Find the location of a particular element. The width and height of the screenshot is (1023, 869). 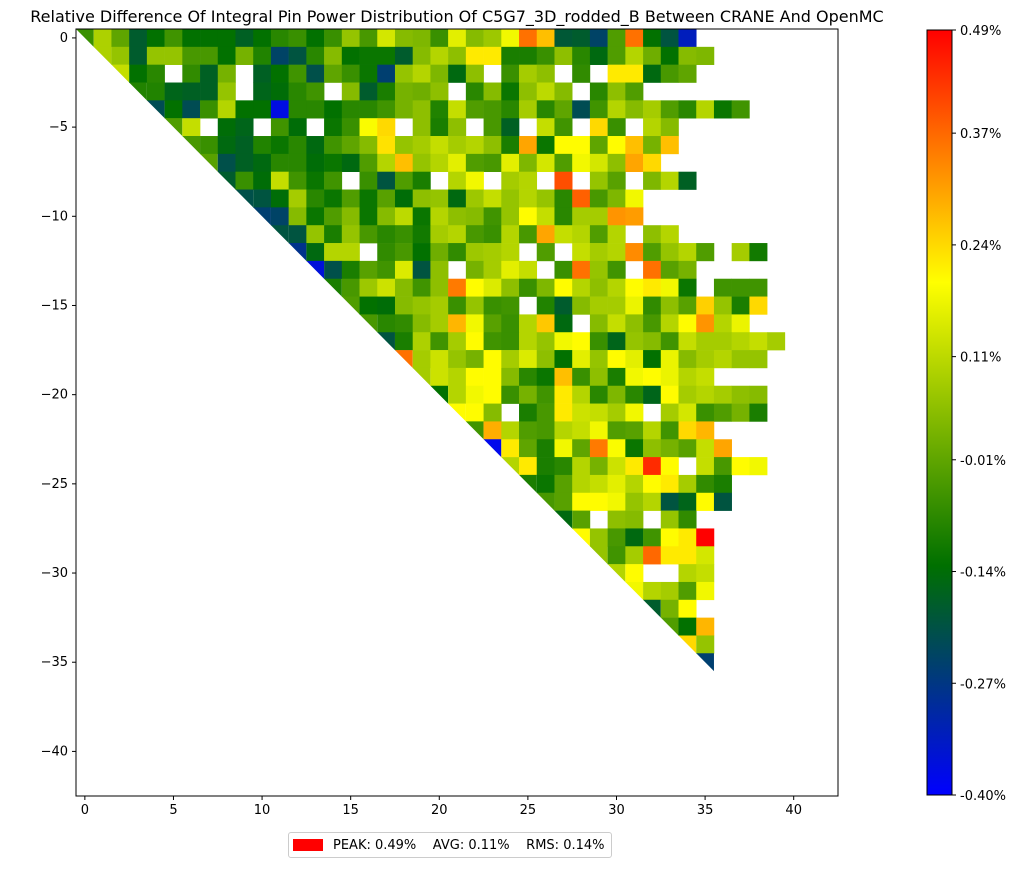

x-axis: 0 5 10 15 20 25 30 35 40 is located at coordinates (441, 807).